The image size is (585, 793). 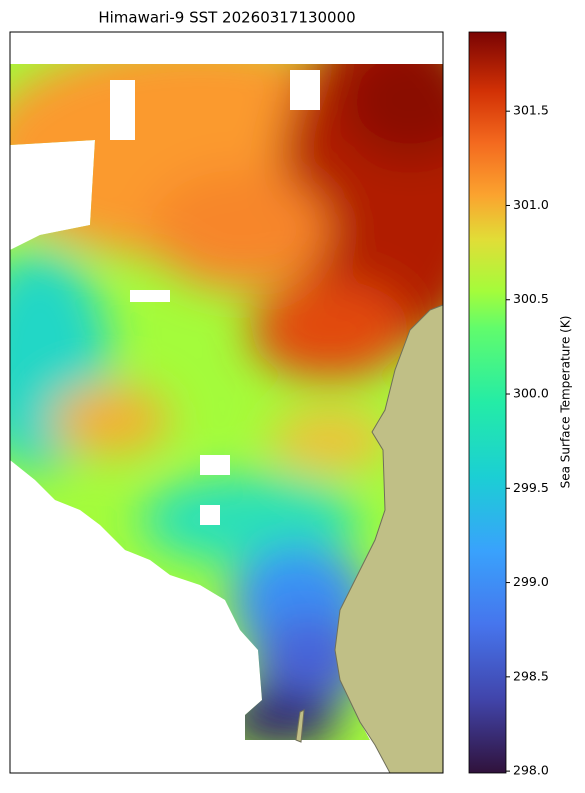 What do you see at coordinates (531, 581) in the screenshot?
I see `colorbar-tick-label: 299.0` at bounding box center [531, 581].